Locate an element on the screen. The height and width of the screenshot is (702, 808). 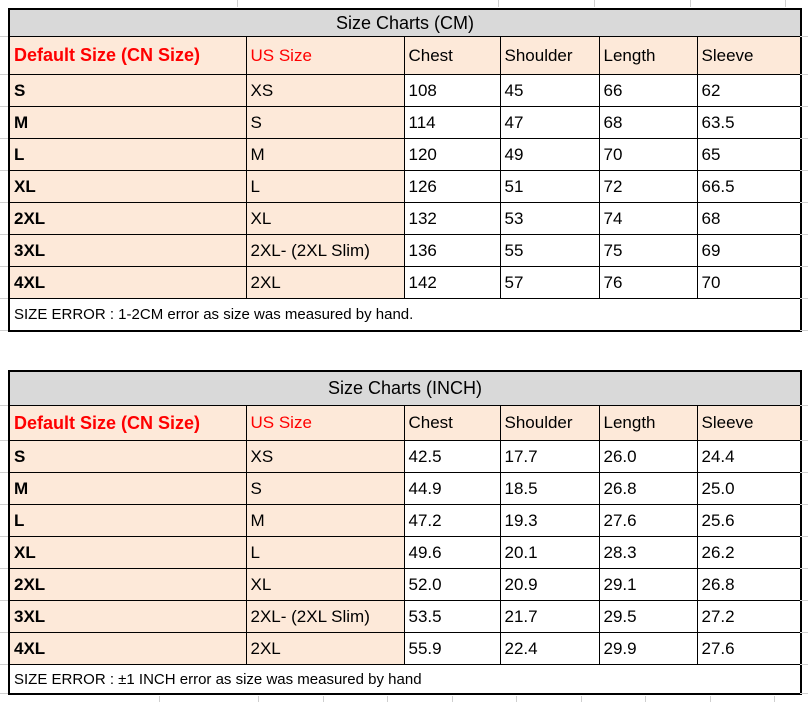
length-cell: 72 is located at coordinates (648, 186).